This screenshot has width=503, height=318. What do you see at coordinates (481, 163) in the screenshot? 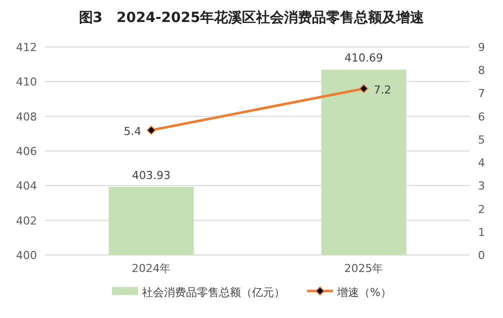
I see `y2-tick-label: 4` at bounding box center [481, 163].